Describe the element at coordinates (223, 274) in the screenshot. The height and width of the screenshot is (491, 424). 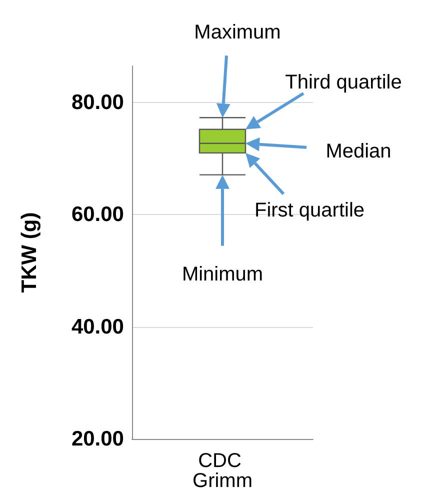
I see `annotation: Minimum` at that location.